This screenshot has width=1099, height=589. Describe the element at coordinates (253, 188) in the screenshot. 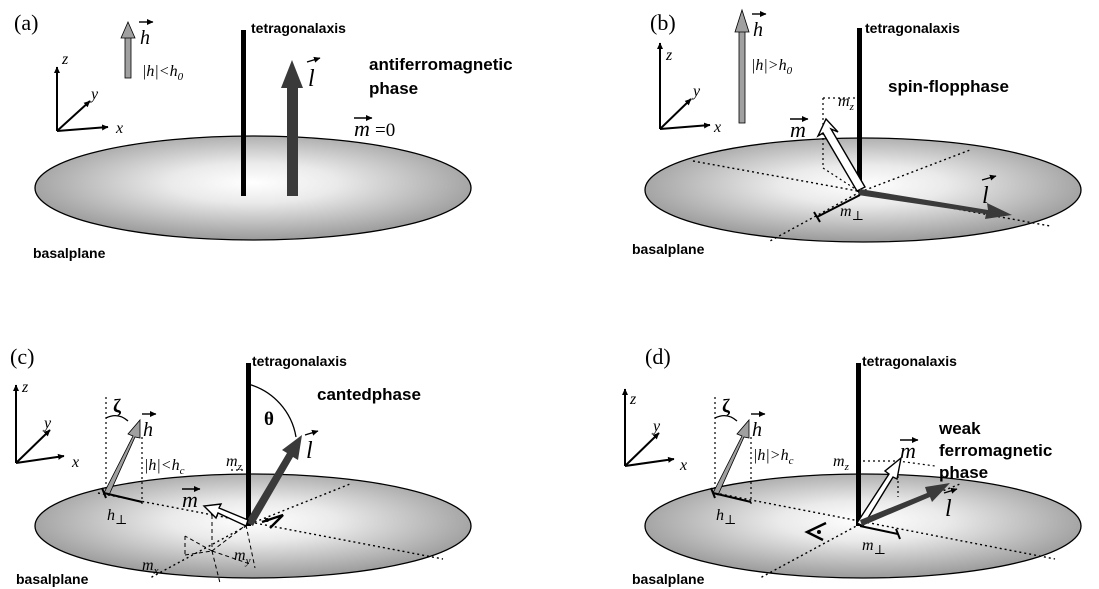

I see `basal-plane-disk` at that location.